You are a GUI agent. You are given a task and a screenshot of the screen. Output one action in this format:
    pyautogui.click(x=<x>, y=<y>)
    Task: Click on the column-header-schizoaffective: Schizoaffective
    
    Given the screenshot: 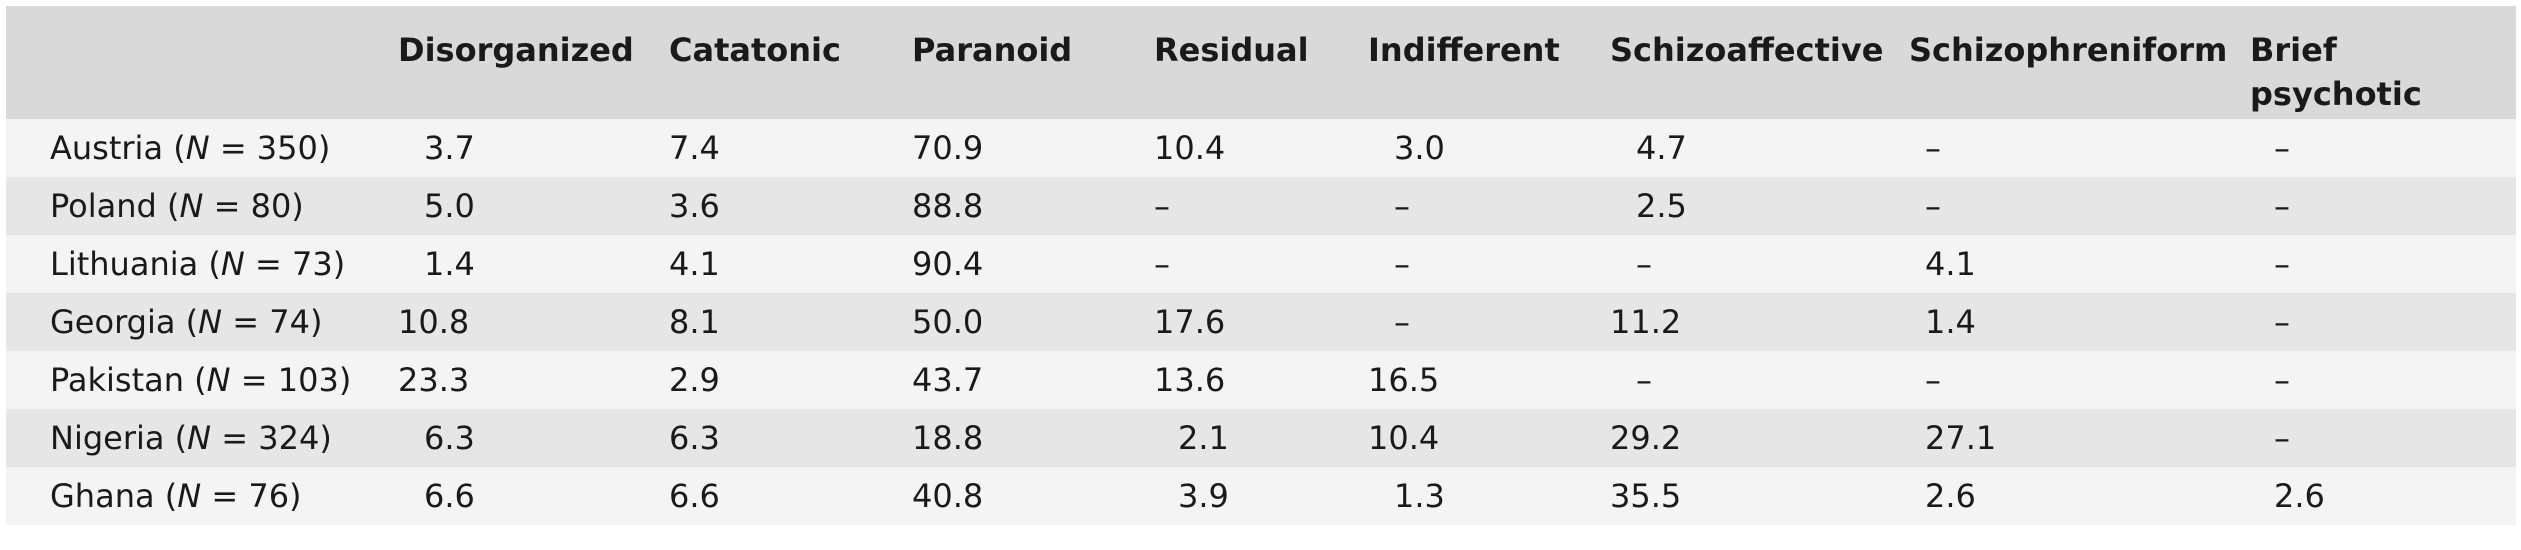 What is the action you would take?
    pyautogui.click(x=1747, y=50)
    